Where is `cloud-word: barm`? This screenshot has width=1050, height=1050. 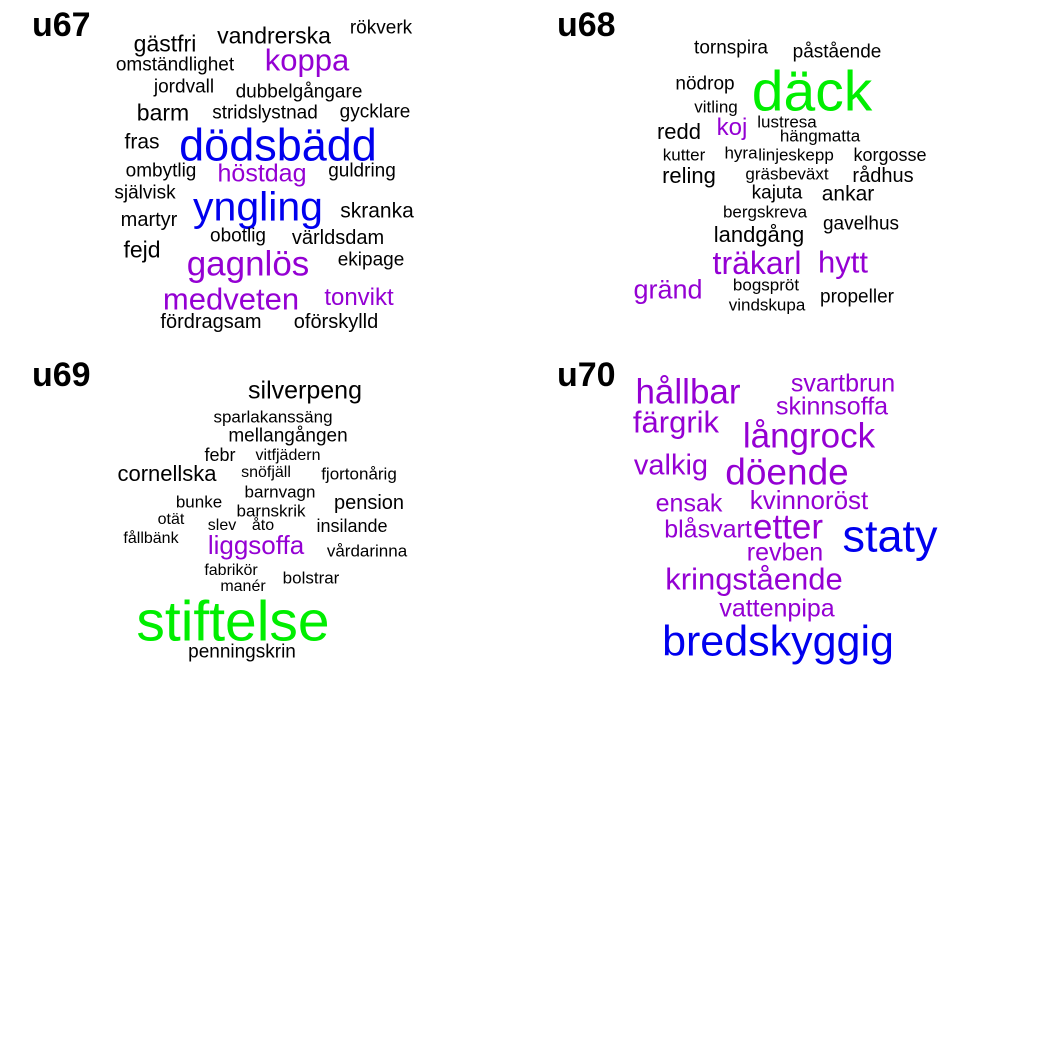 cloud-word: barm is located at coordinates (163, 112).